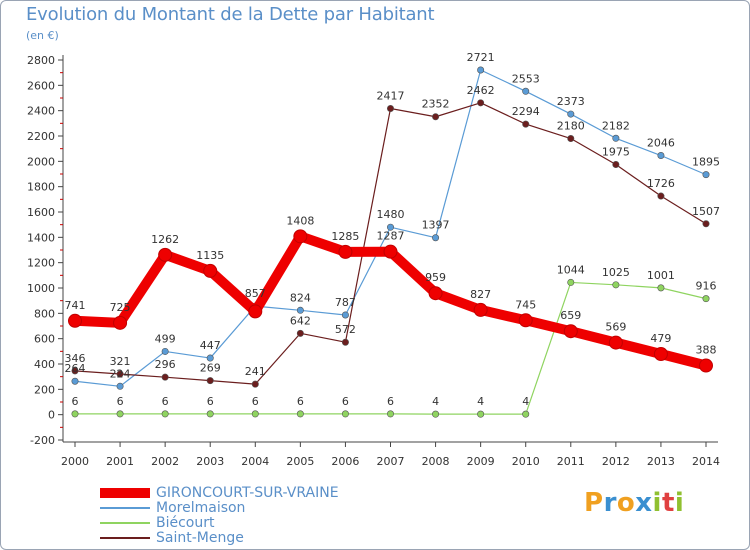 The width and height of the screenshot is (750, 550). I want to click on x-tick-label: 2007, so click(391, 461).